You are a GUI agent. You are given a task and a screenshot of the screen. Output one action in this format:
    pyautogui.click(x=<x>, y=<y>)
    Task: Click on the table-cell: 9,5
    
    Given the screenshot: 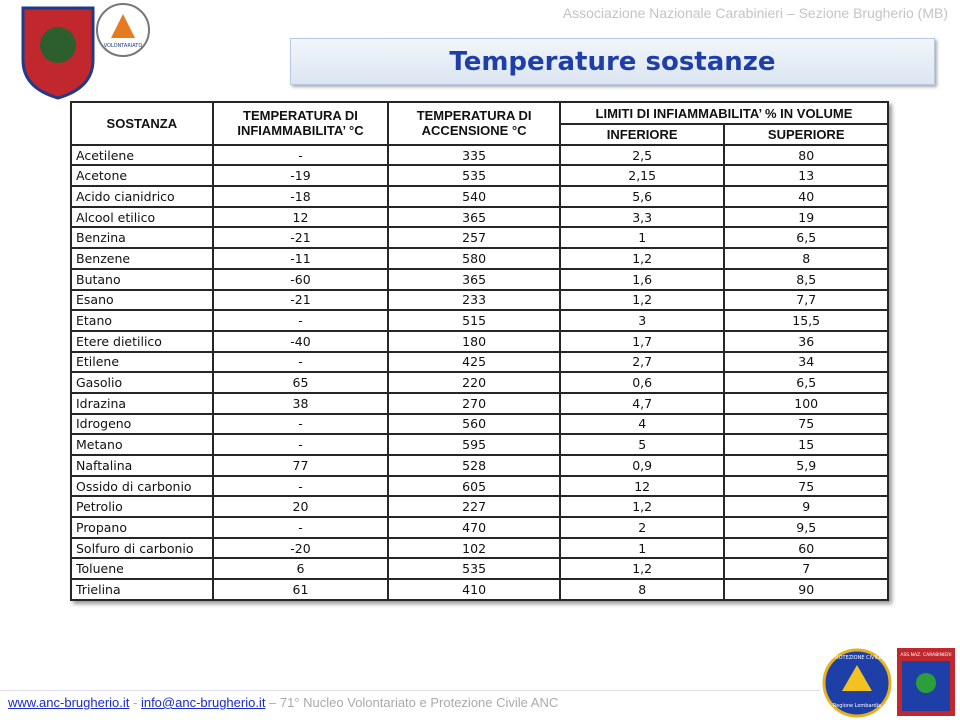 What is the action you would take?
    pyautogui.click(x=806, y=527)
    